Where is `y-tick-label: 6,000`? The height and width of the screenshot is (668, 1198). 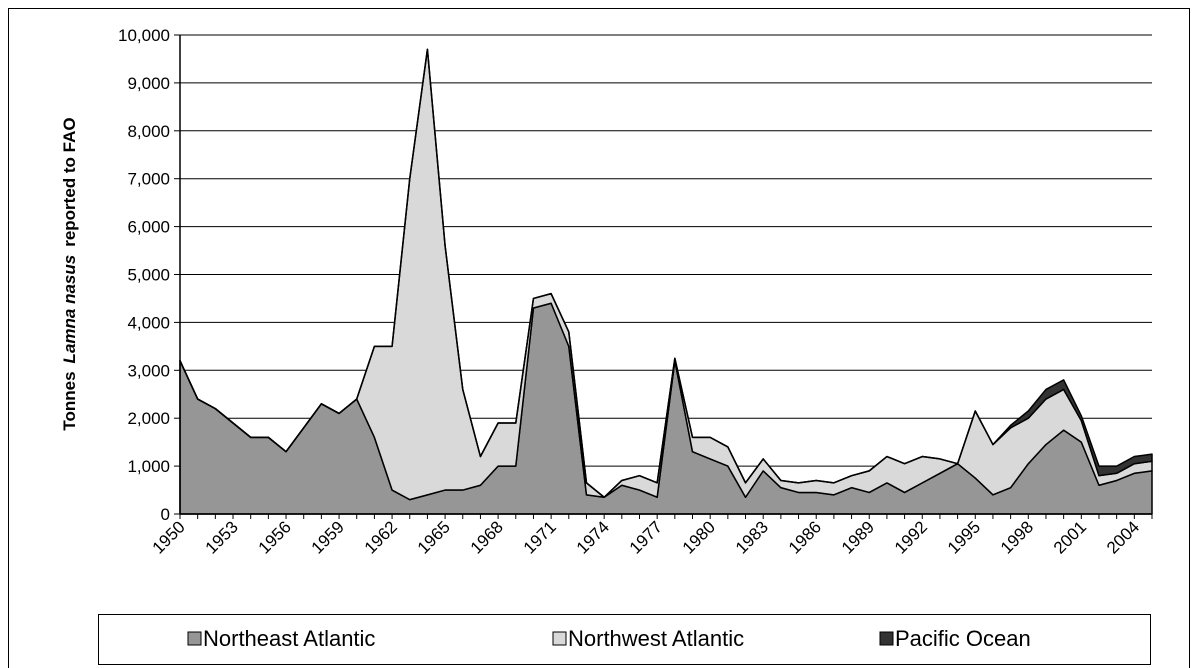
y-tick-label: 6,000 is located at coordinates (148, 227).